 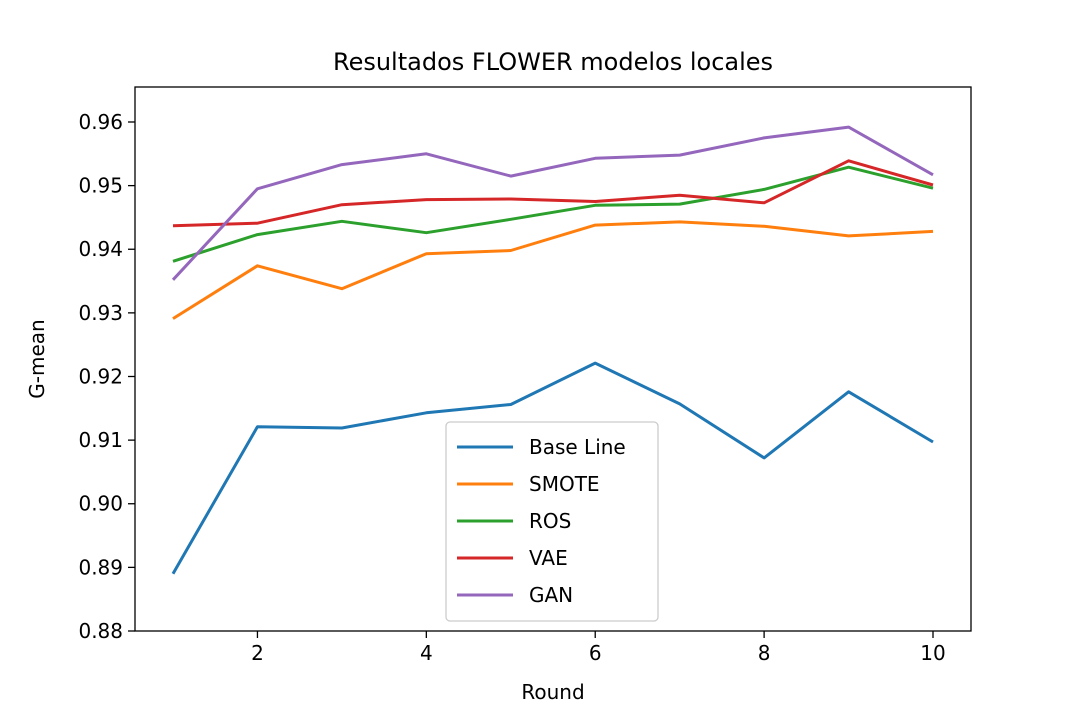 What do you see at coordinates (100, 440) in the screenshot?
I see `y-tick-label: 0.91` at bounding box center [100, 440].